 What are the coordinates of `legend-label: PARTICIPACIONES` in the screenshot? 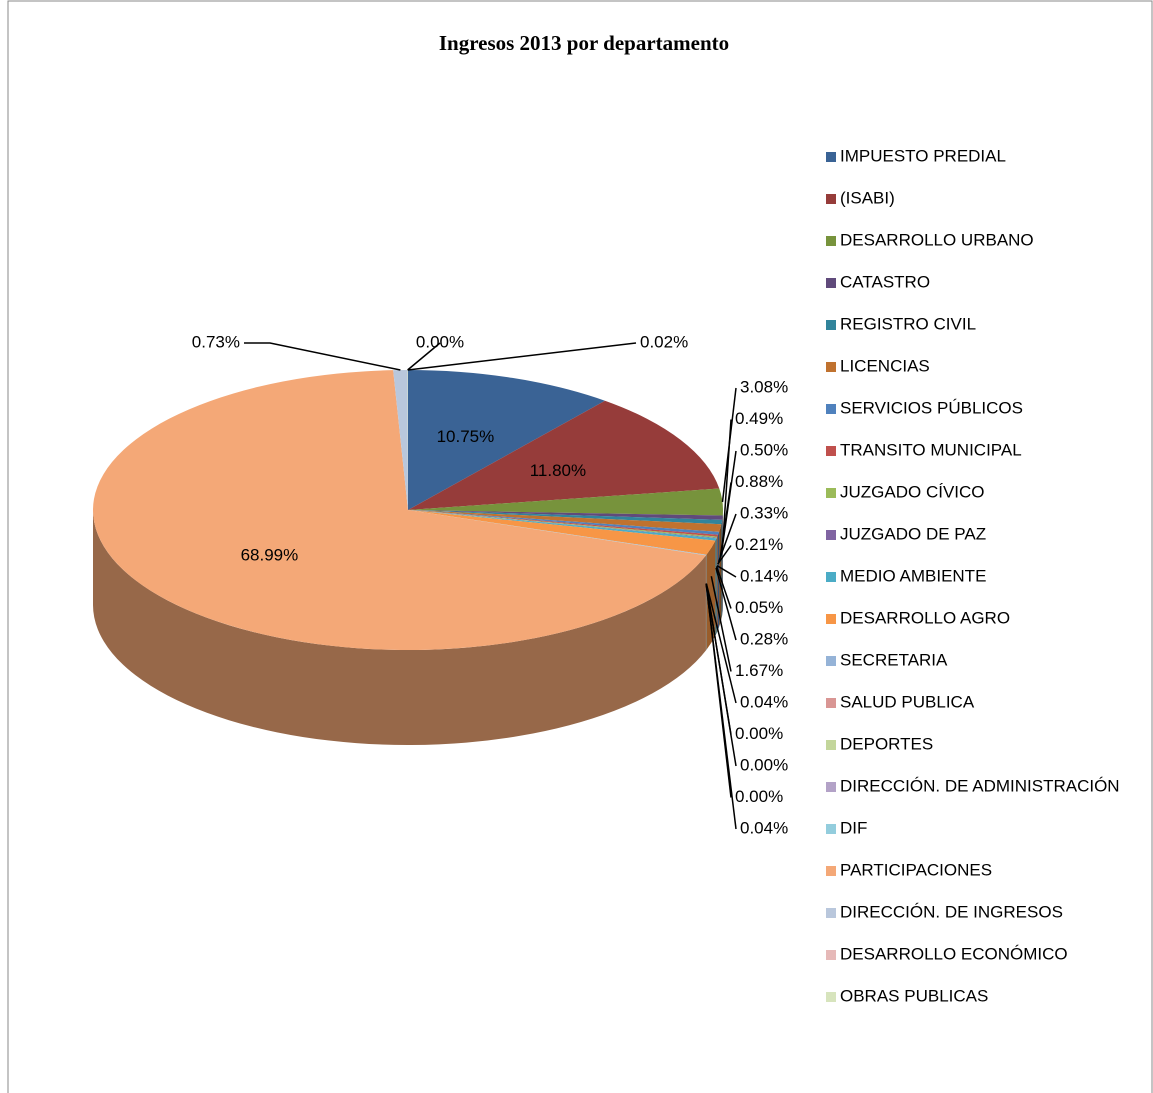 It's located at (916, 869).